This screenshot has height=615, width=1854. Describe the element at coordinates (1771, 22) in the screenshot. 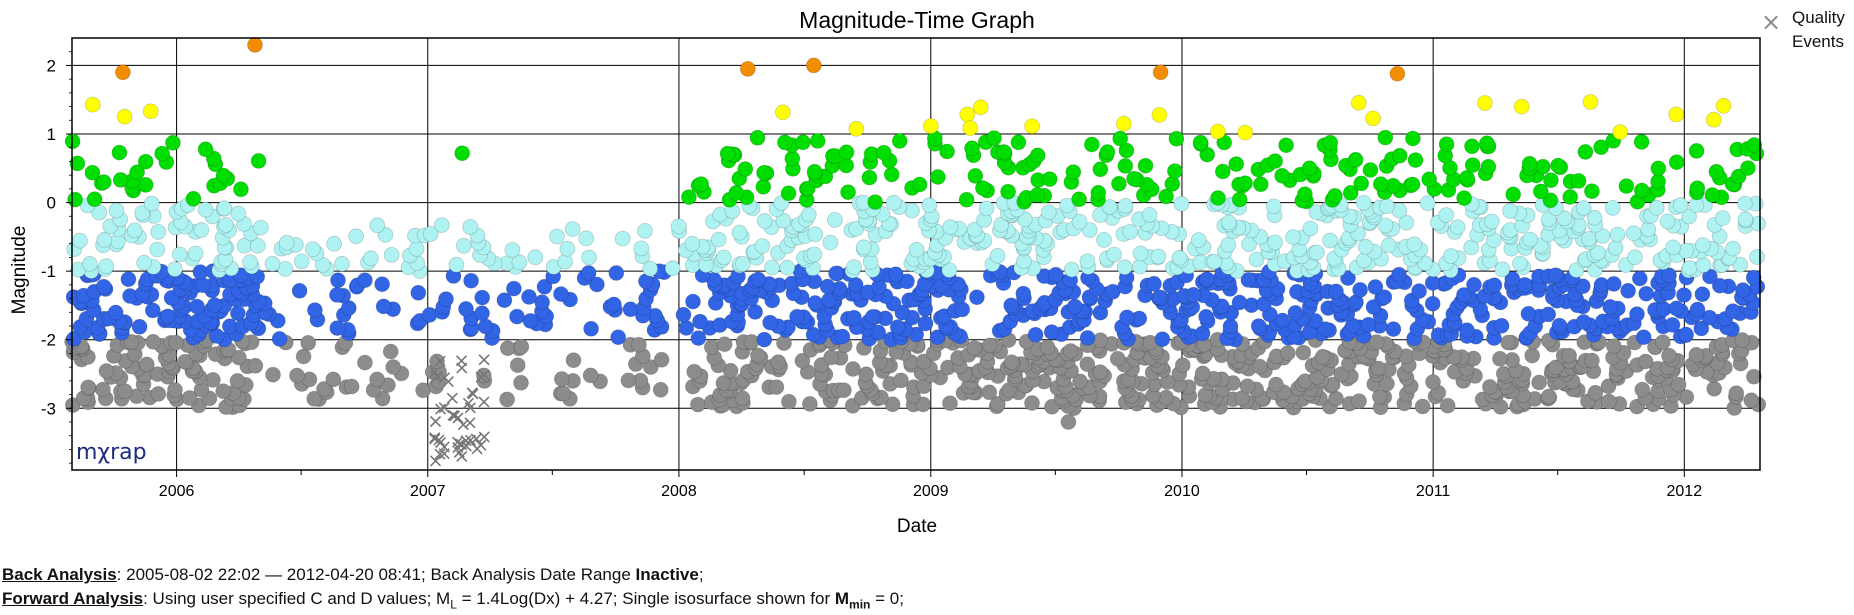

I see `quality-events-icon: ×` at that location.